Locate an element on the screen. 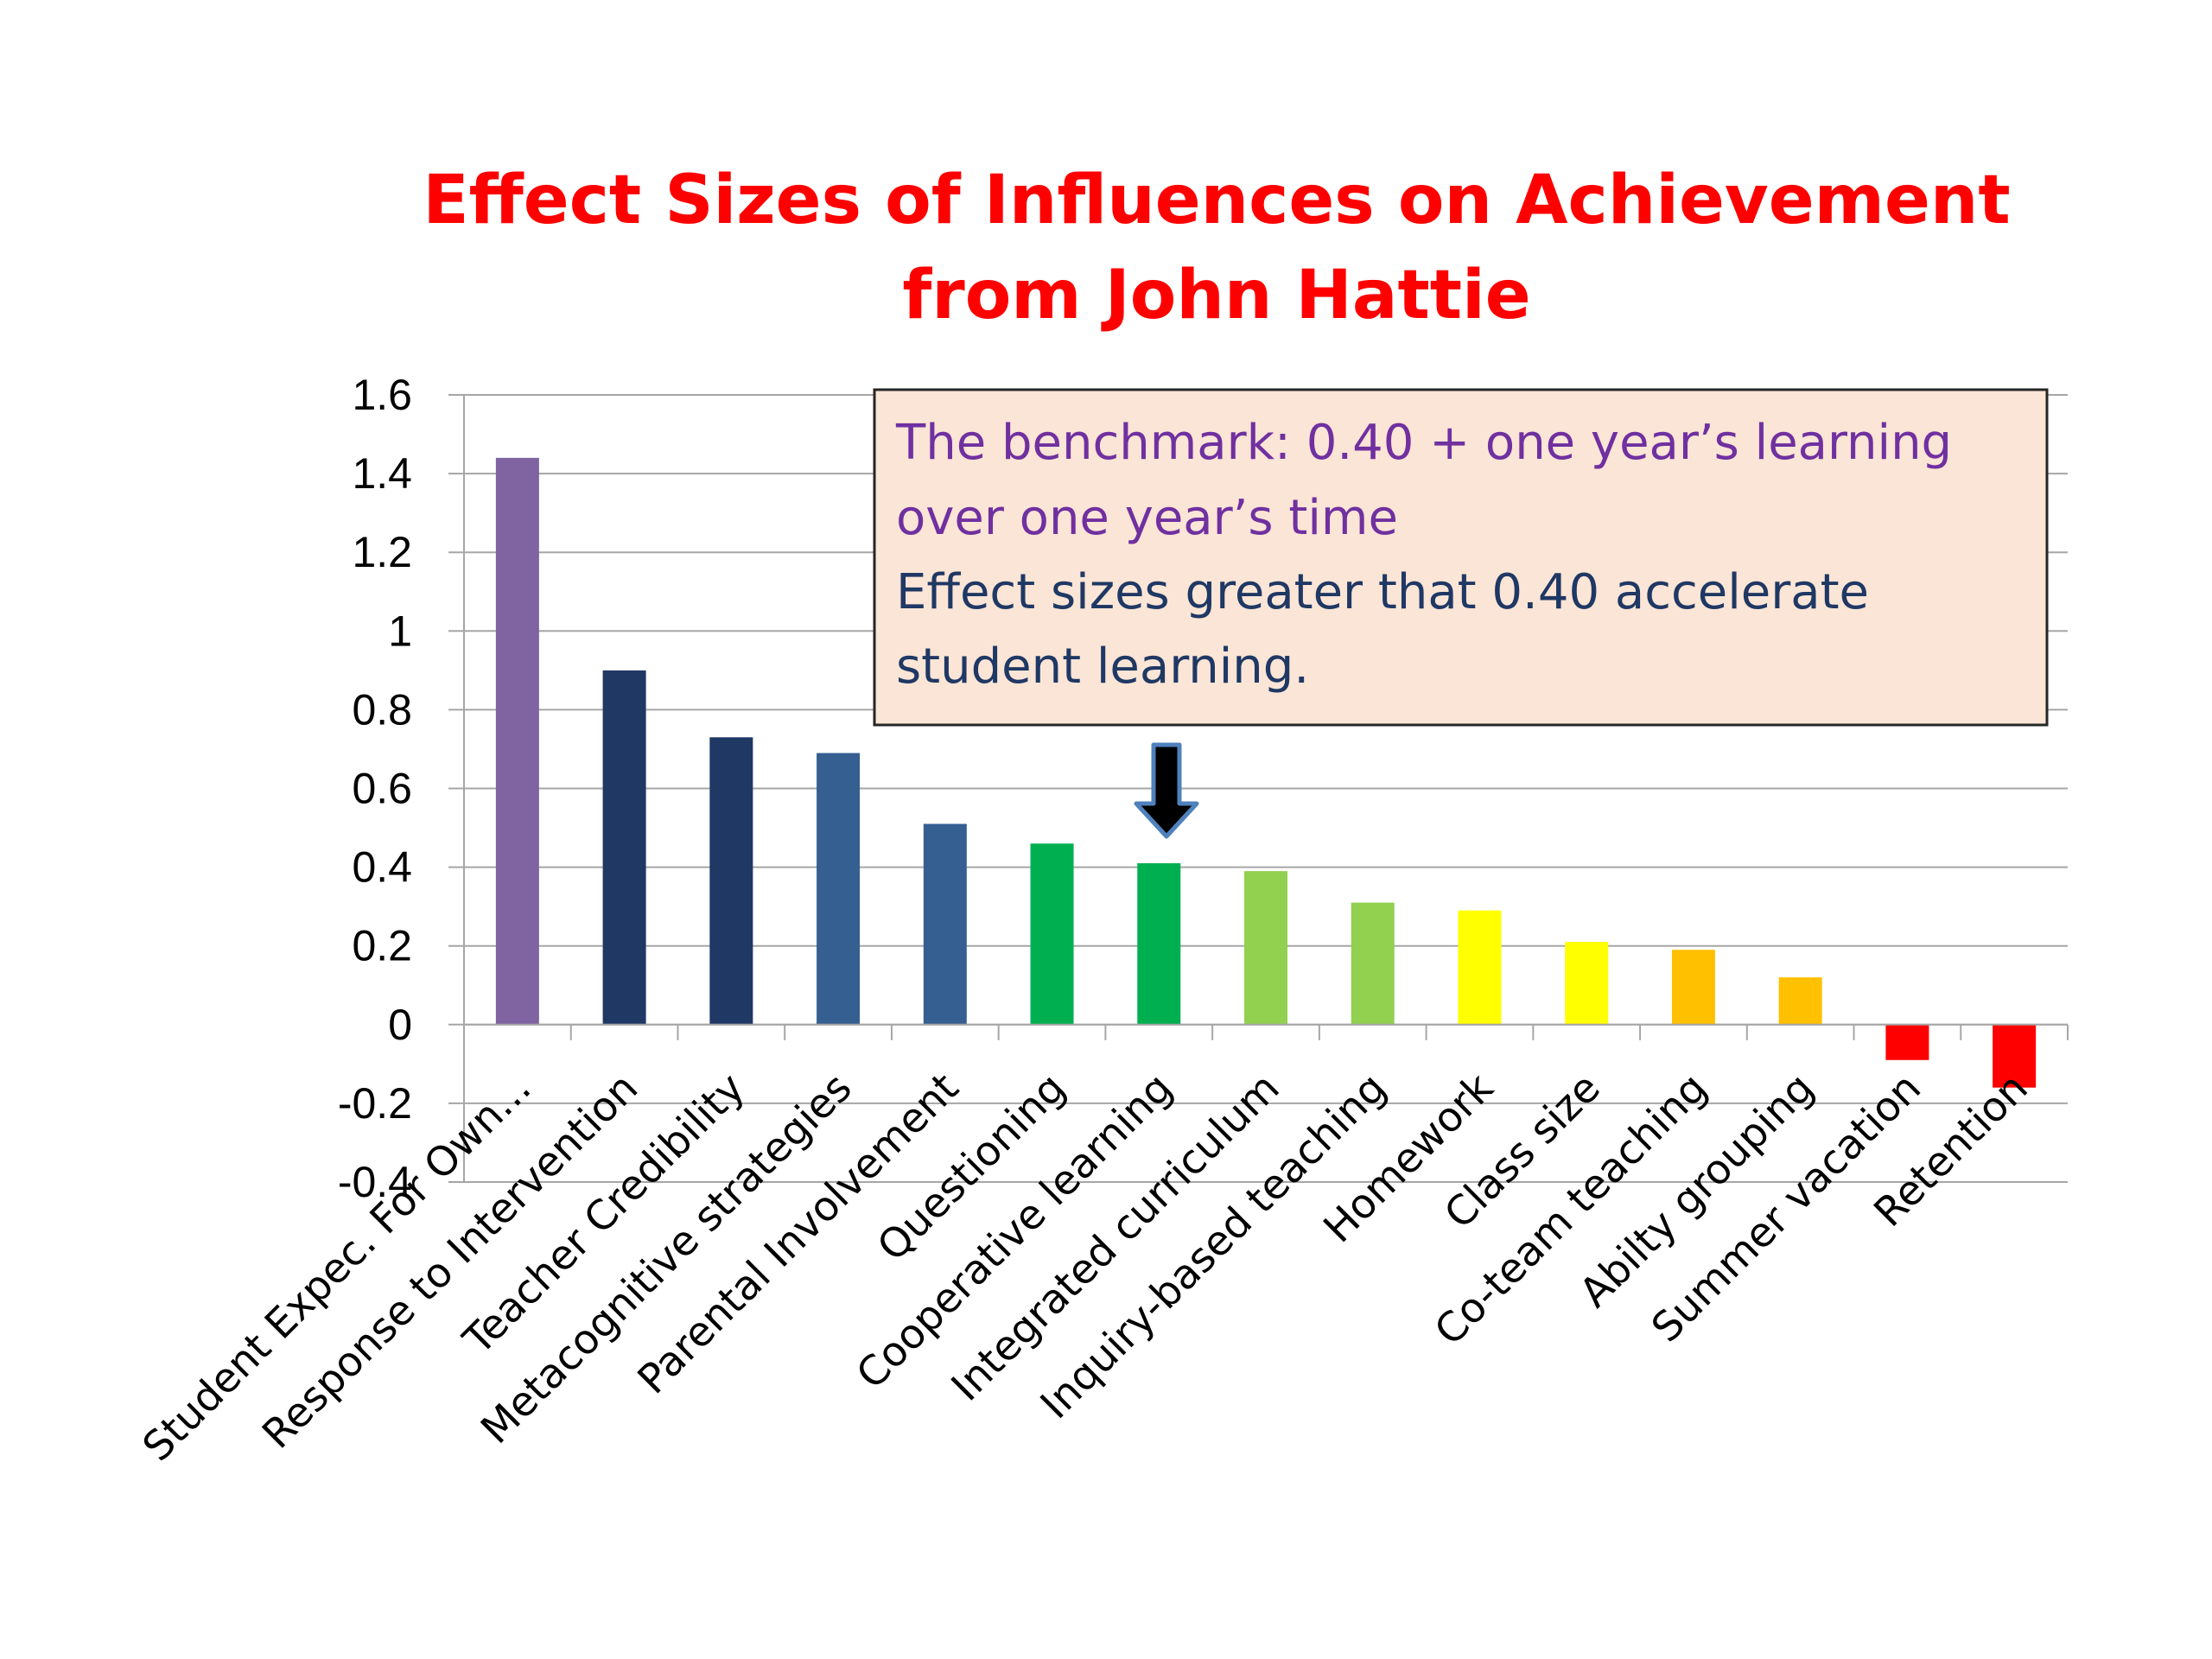 The image size is (2212, 1659). y-tick-label: 1 is located at coordinates (400, 631).